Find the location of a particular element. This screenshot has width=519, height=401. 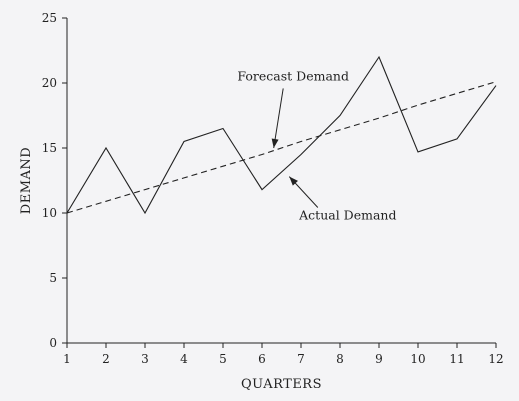

x-tick-label: 7 is located at coordinates (301, 359).